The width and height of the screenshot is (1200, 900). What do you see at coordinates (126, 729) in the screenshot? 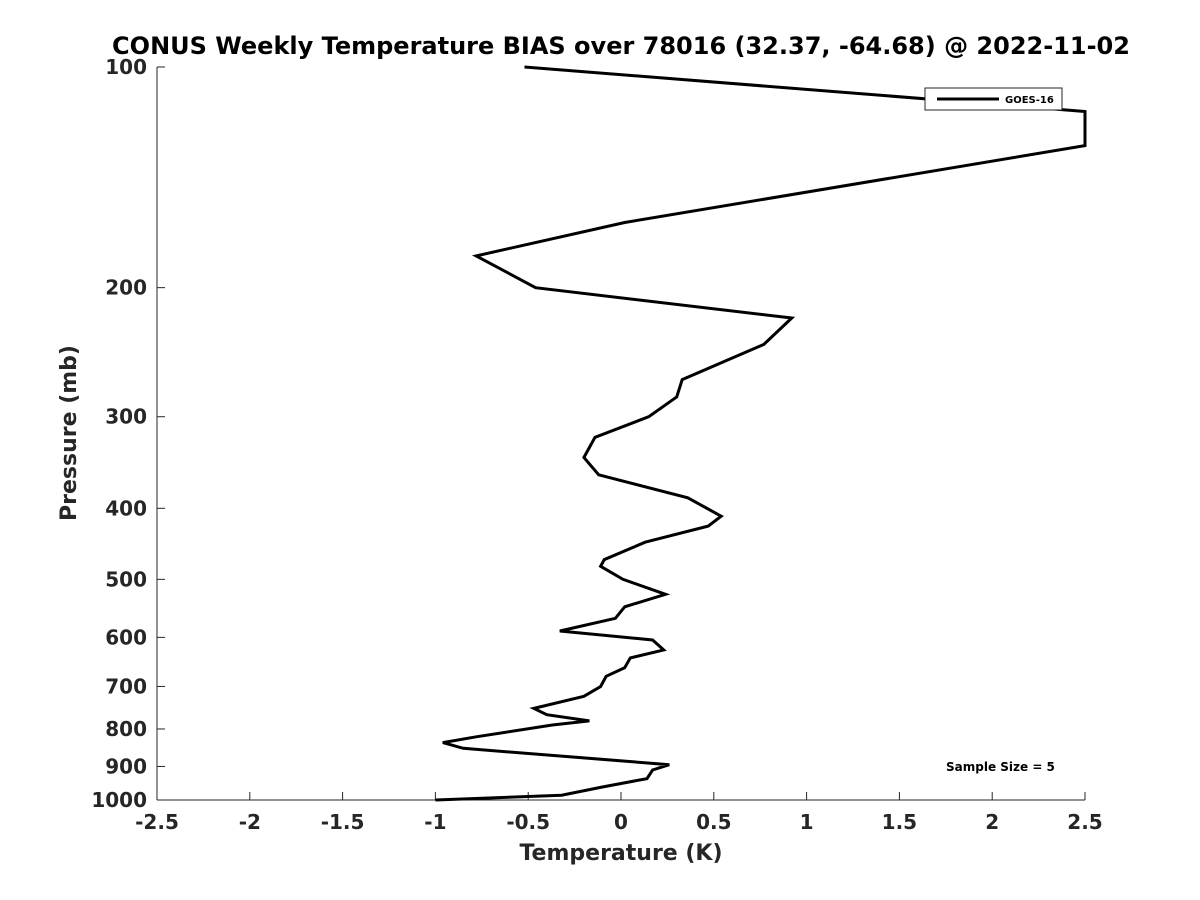
I see `y-tick-label: 800` at bounding box center [126, 729].